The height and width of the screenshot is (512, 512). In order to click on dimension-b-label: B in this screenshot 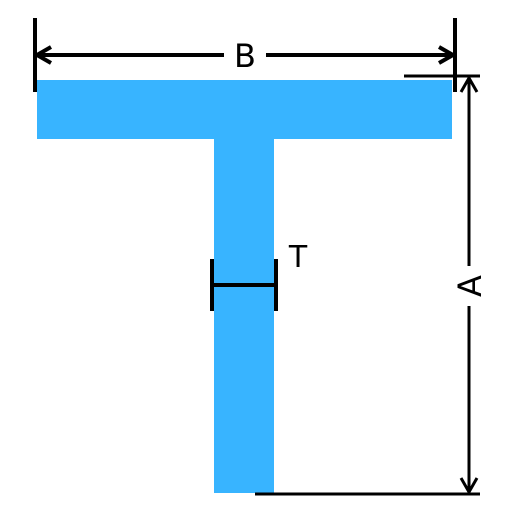, I will do `click(245, 56)`.